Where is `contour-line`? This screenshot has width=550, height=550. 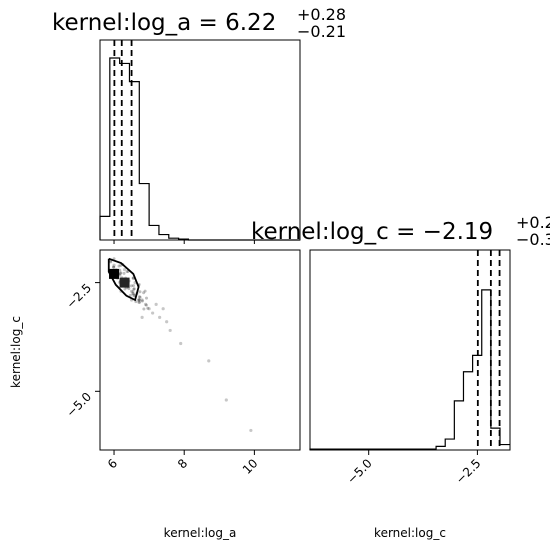 contour-line is located at coordinates (123, 279).